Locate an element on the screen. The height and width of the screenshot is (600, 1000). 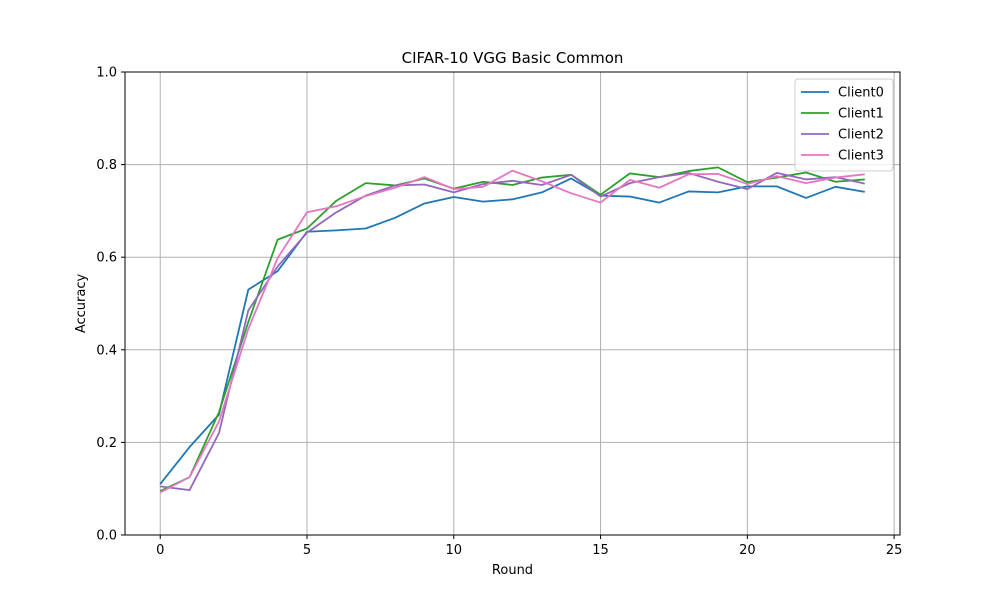
legend-entry: Client2 is located at coordinates (861, 135).